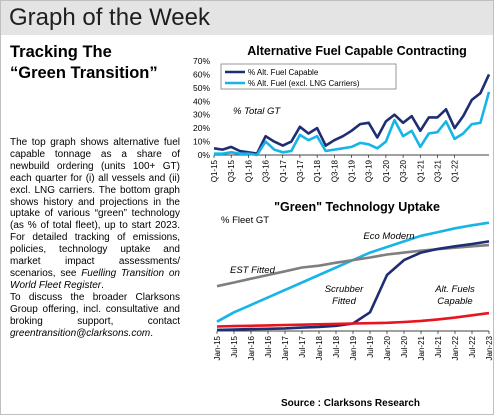  What do you see at coordinates (217, 347) in the screenshot?
I see `chart-2-x-tick-label: Jan-15` at bounding box center [217, 347].